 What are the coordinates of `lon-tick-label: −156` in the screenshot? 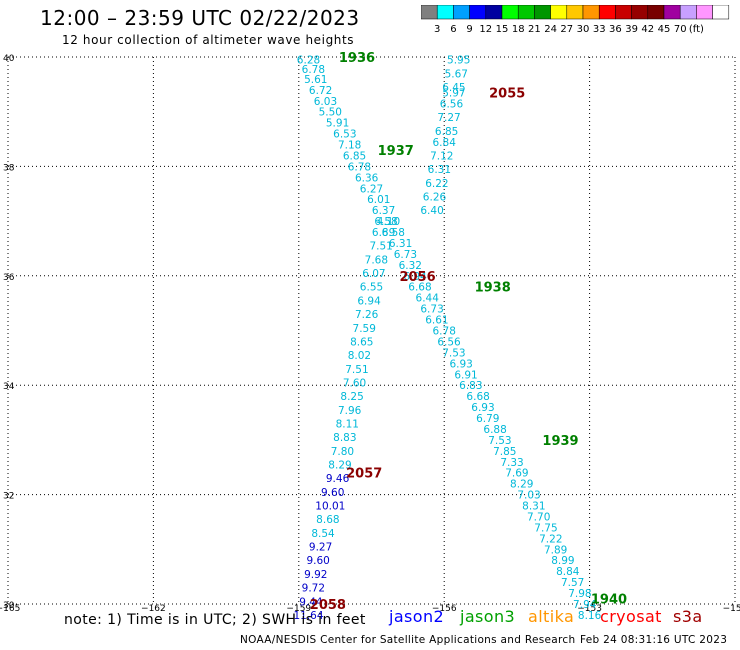 It's located at (444, 609).